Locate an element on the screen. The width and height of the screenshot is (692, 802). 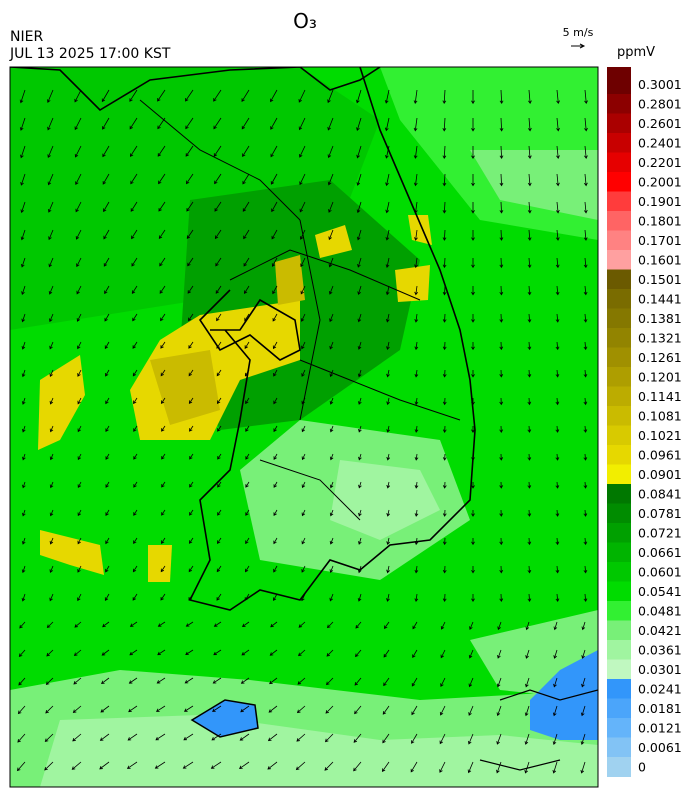
colorbar-label: 0.2401 is located at coordinates (660, 142).